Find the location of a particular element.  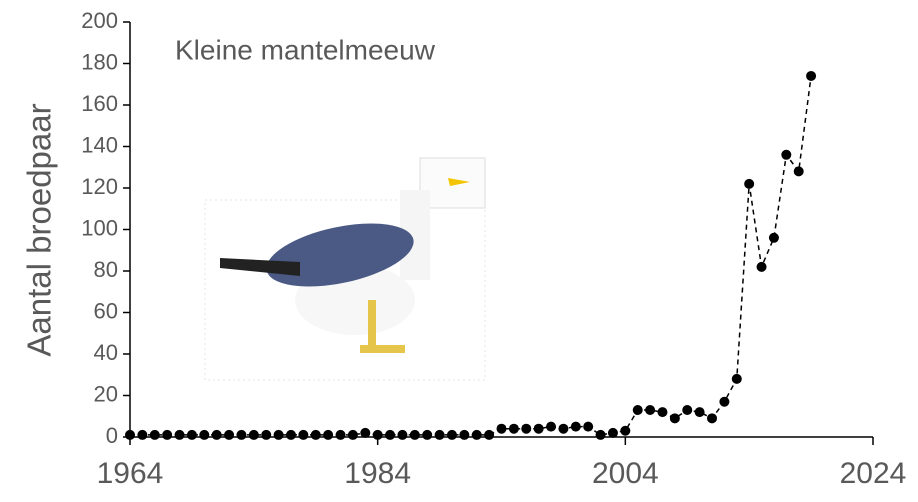

y-tick-label: 200 is located at coordinates (99, 20).